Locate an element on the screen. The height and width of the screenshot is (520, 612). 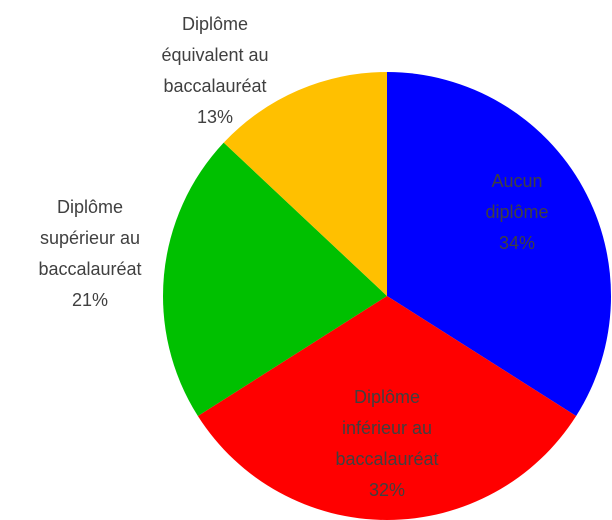
slice-value-label: 34% is located at coordinates (517, 243).